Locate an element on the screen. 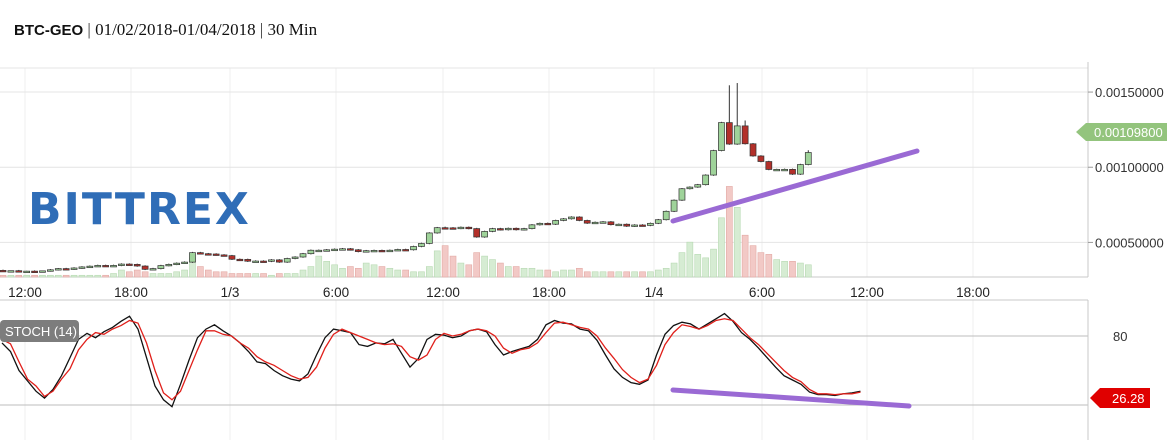 Image resolution: width=1167 pixels, height=440 pixels. stoch-y-tick-label: 80 is located at coordinates (1120, 336).